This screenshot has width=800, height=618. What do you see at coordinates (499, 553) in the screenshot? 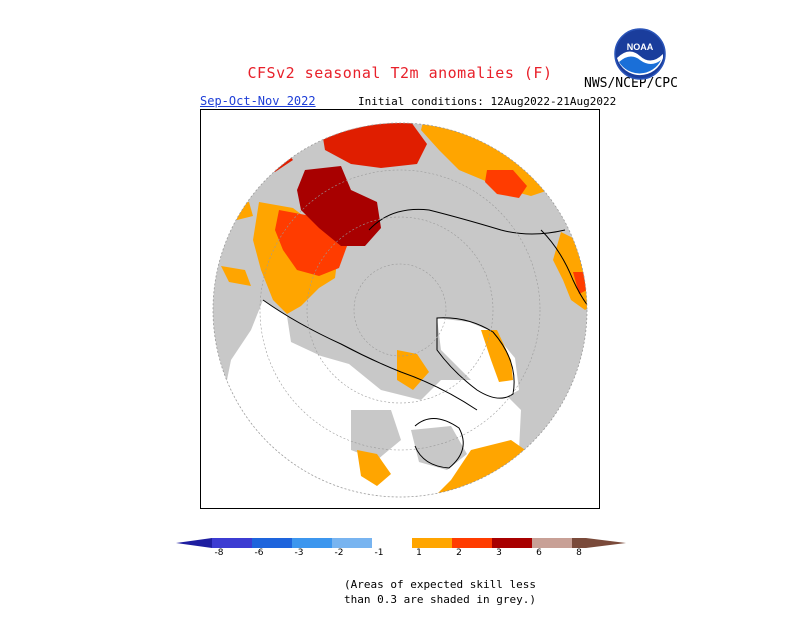
I see `colorbar-label: 3` at bounding box center [499, 553].